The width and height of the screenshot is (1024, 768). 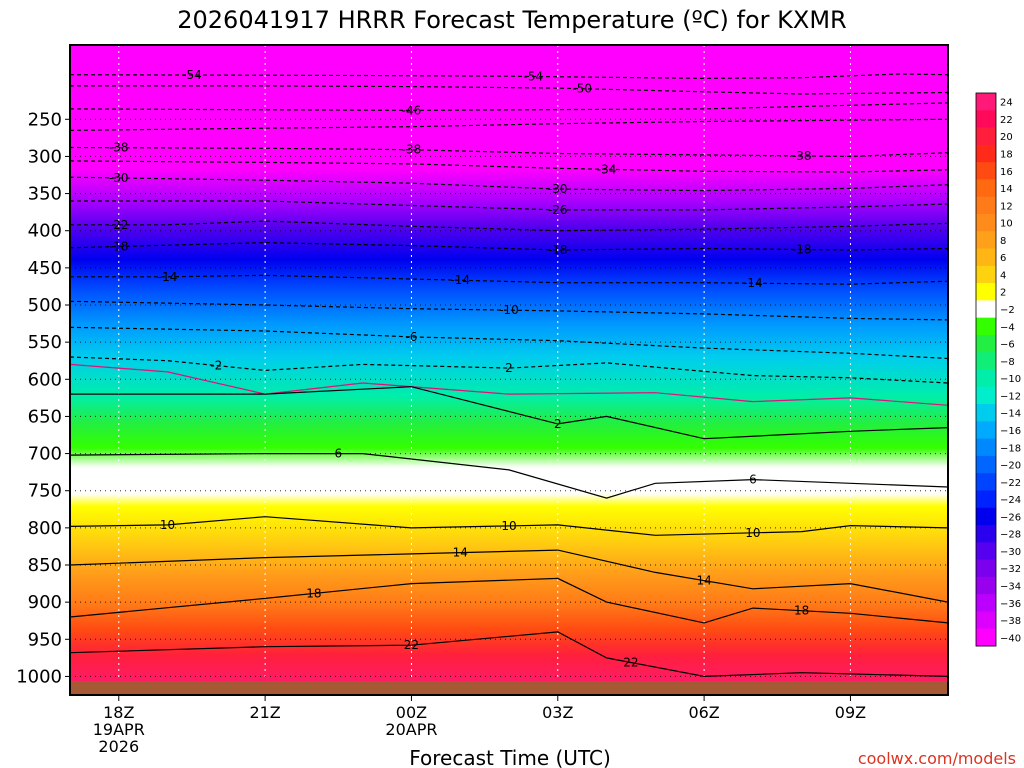 I want to click on contour-label--54-1: -54, so click(x=534, y=76).